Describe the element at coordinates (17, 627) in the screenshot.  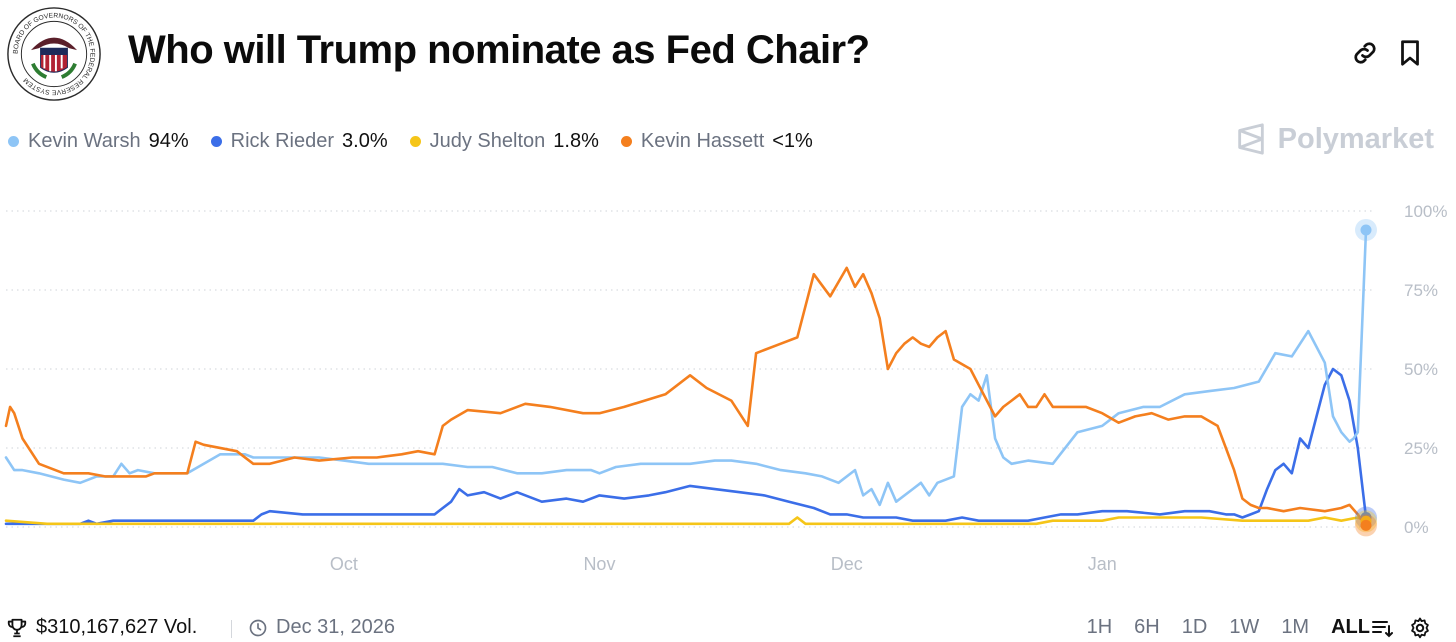
I see `trophy-icon` at that location.